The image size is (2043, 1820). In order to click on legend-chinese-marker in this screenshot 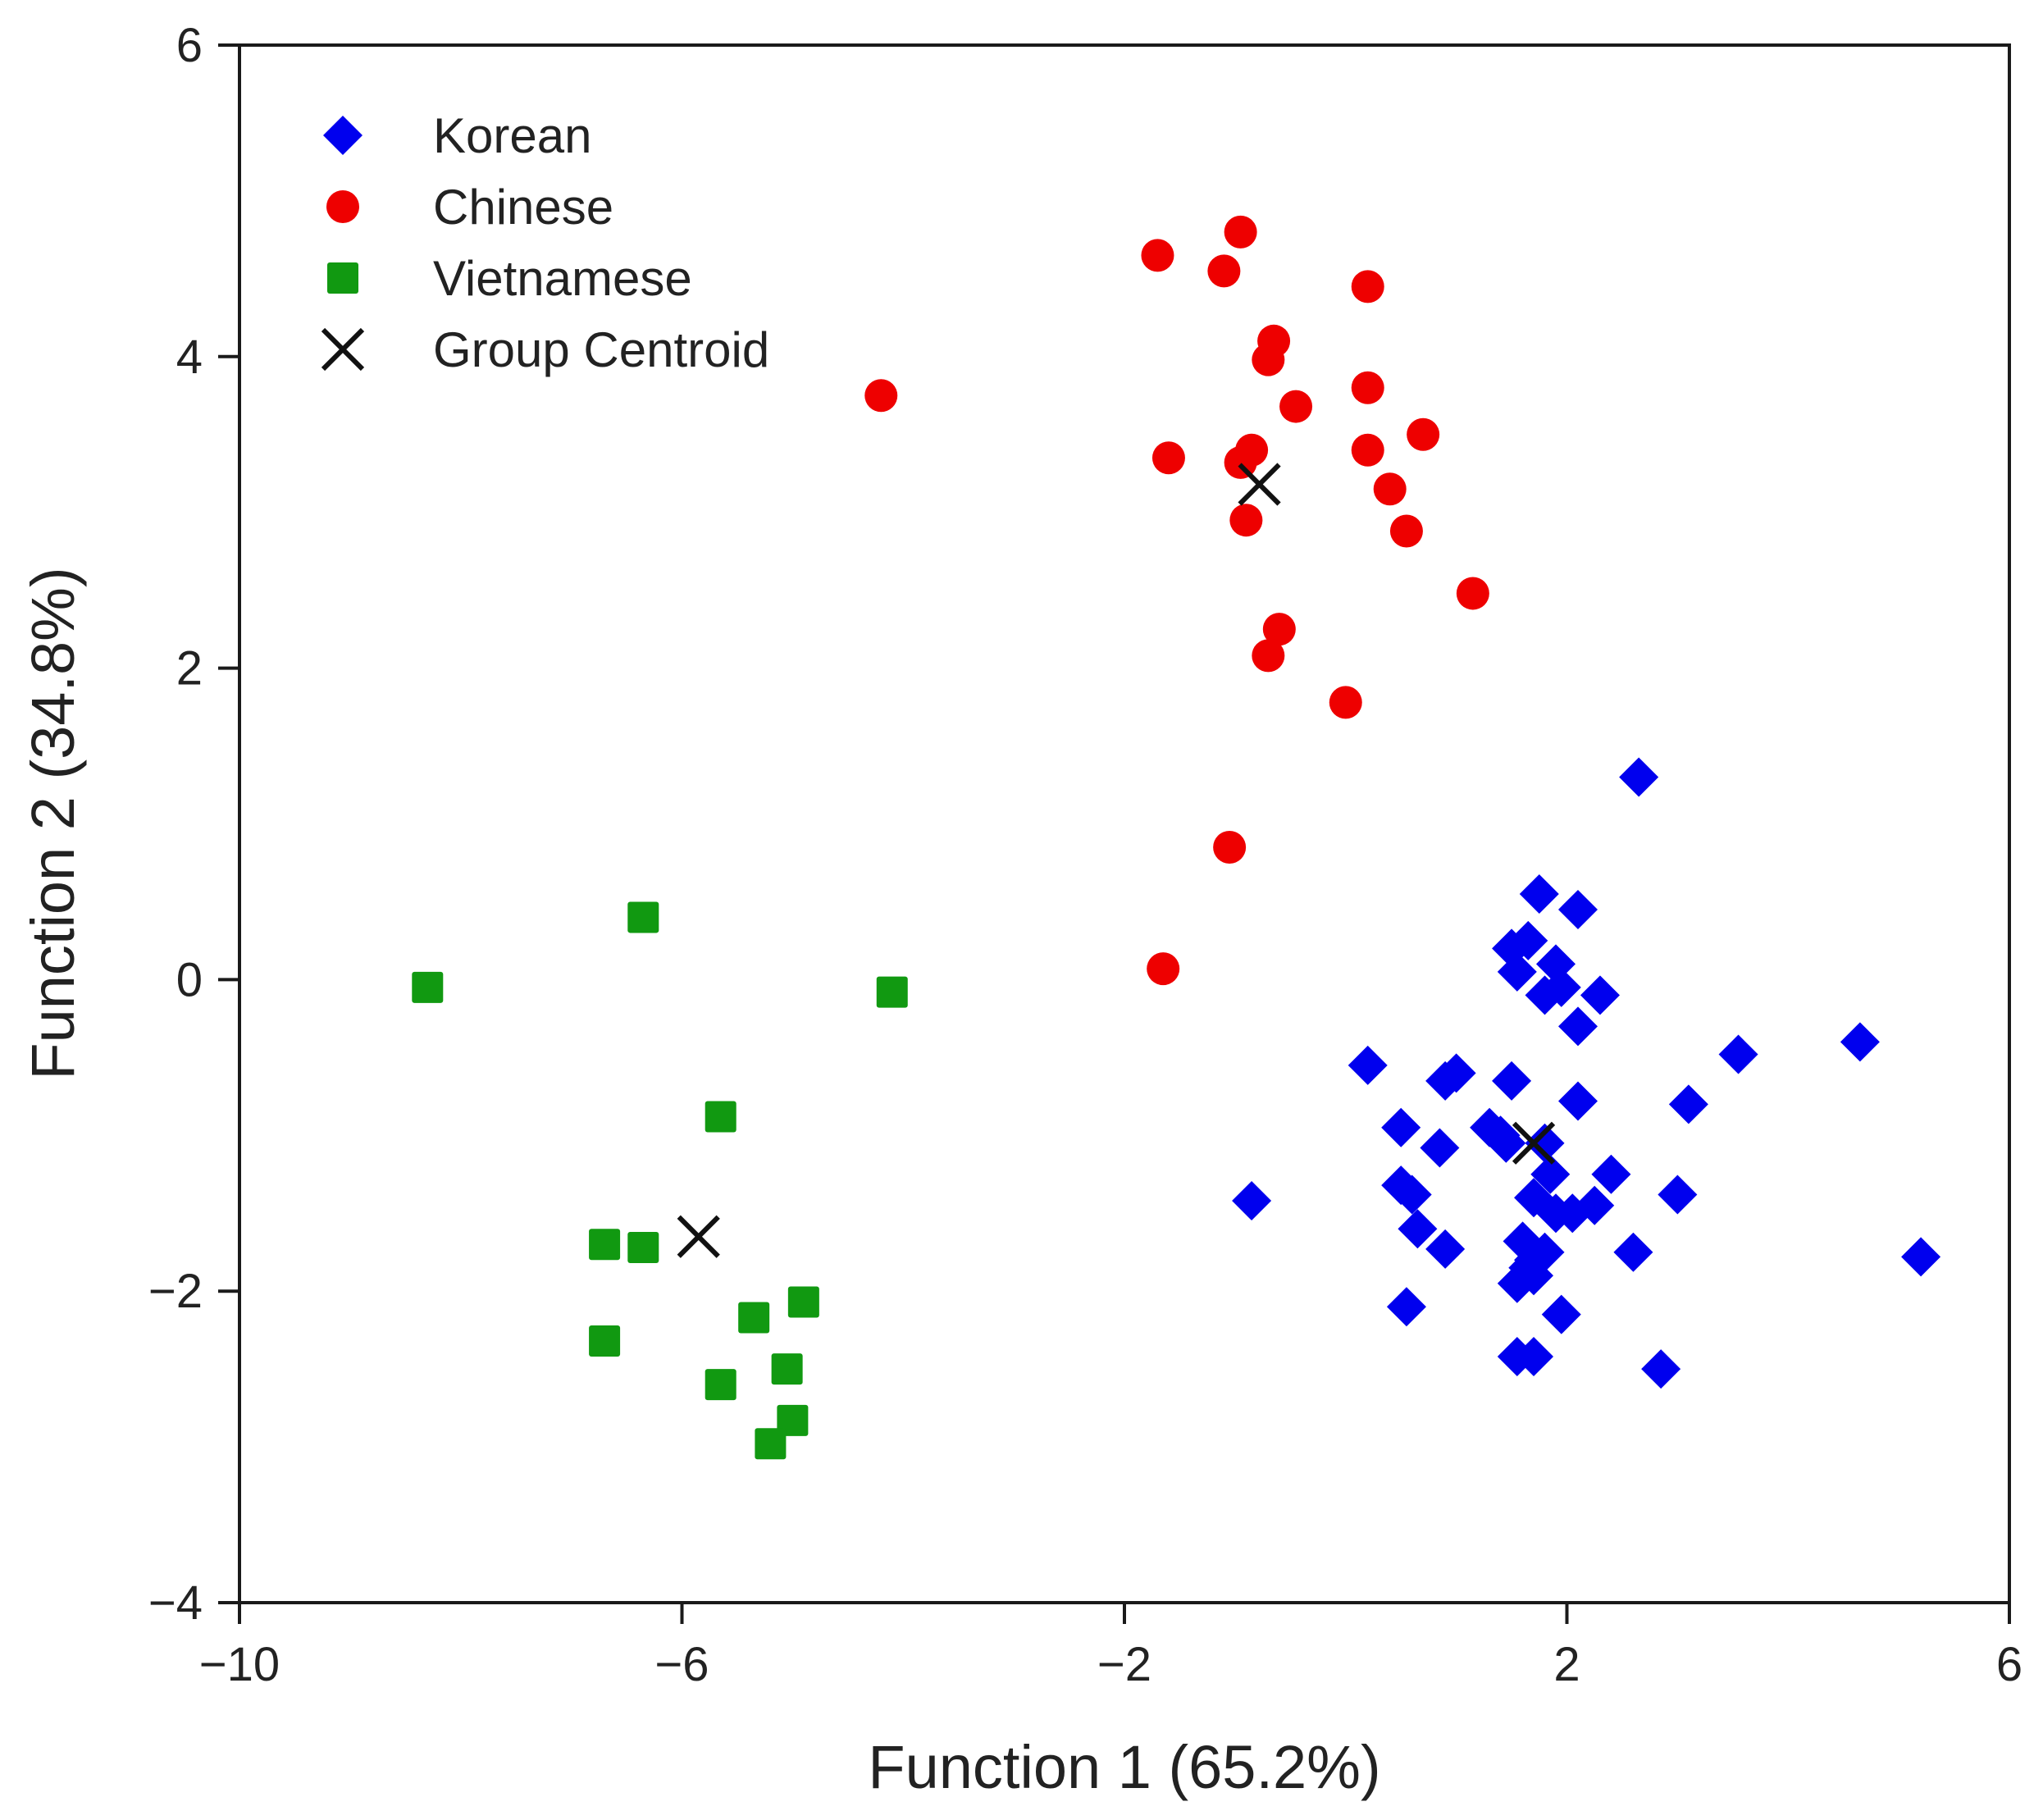, I will do `click(342, 207)`.